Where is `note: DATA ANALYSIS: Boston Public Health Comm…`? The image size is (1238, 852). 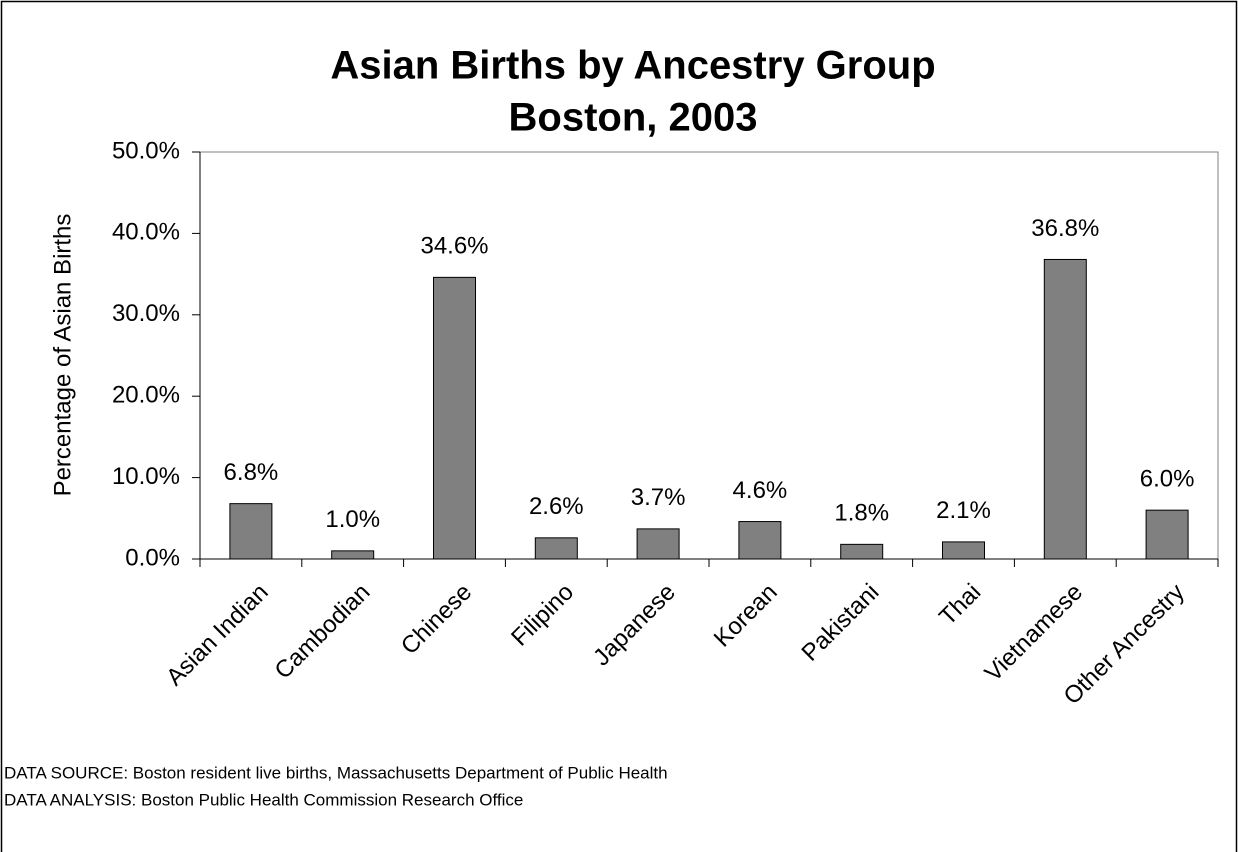 note: DATA ANALYSIS: Boston Public Health Comm… is located at coordinates (263, 799).